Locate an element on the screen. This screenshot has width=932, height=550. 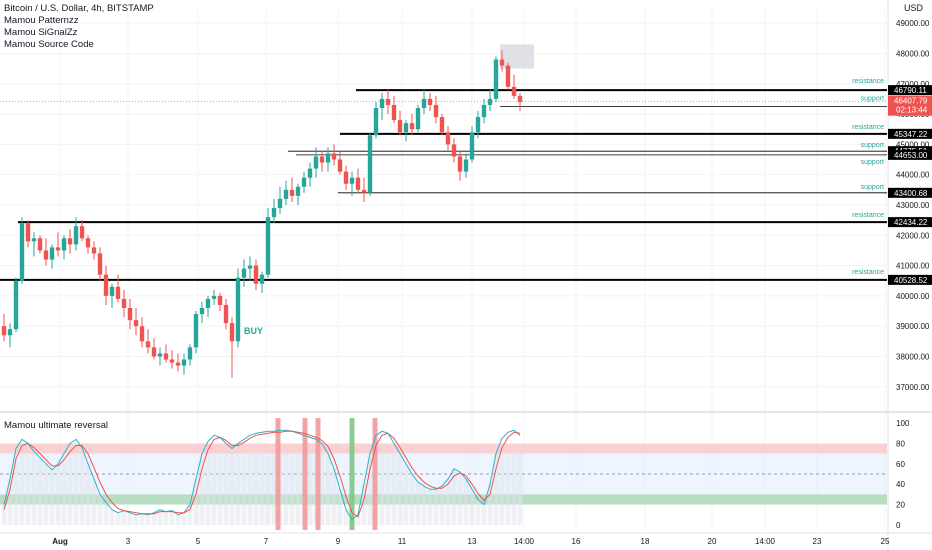
indicator-title: Mamou ultimate reversal is located at coordinates (56, 425).